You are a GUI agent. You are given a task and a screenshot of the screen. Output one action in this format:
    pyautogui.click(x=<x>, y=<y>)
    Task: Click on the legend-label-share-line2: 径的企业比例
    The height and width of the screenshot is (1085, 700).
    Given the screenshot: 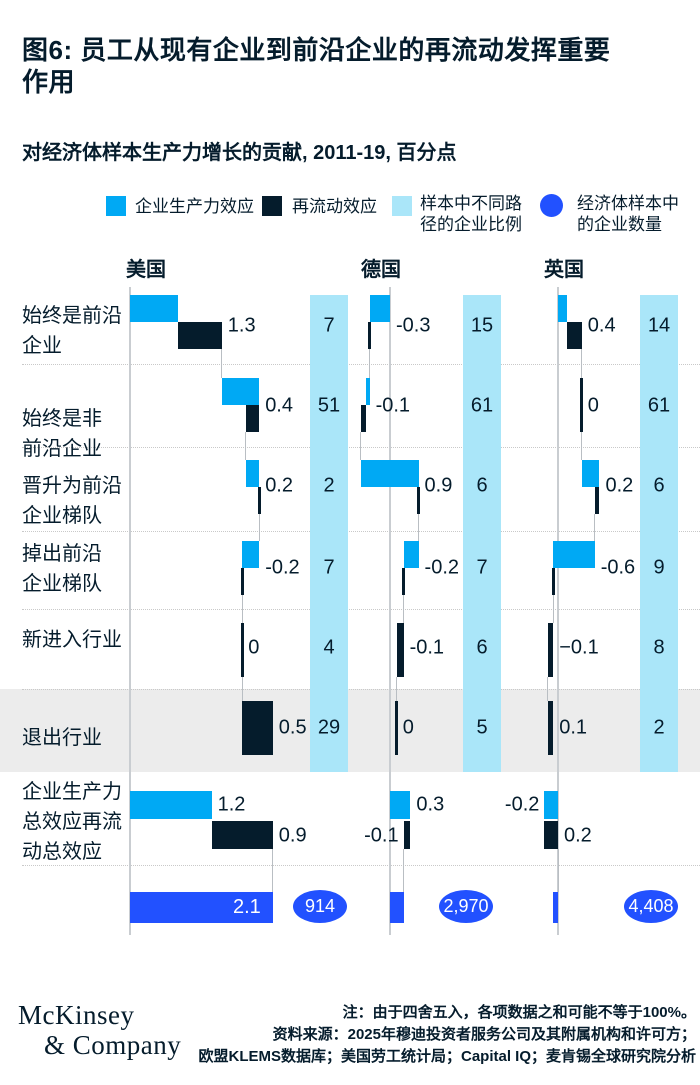 What is the action you would take?
    pyautogui.click(x=471, y=224)
    